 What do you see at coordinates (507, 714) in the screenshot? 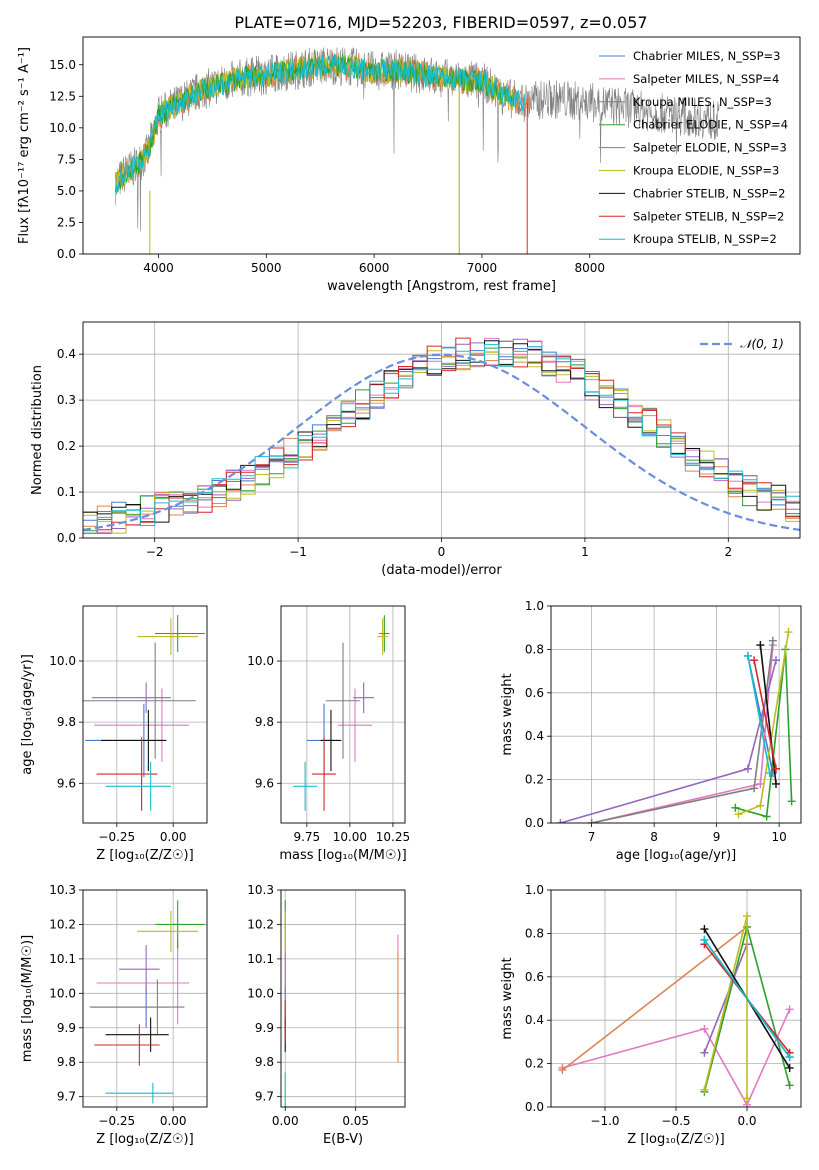
I see `y-axis-label: mass weight` at bounding box center [507, 714].